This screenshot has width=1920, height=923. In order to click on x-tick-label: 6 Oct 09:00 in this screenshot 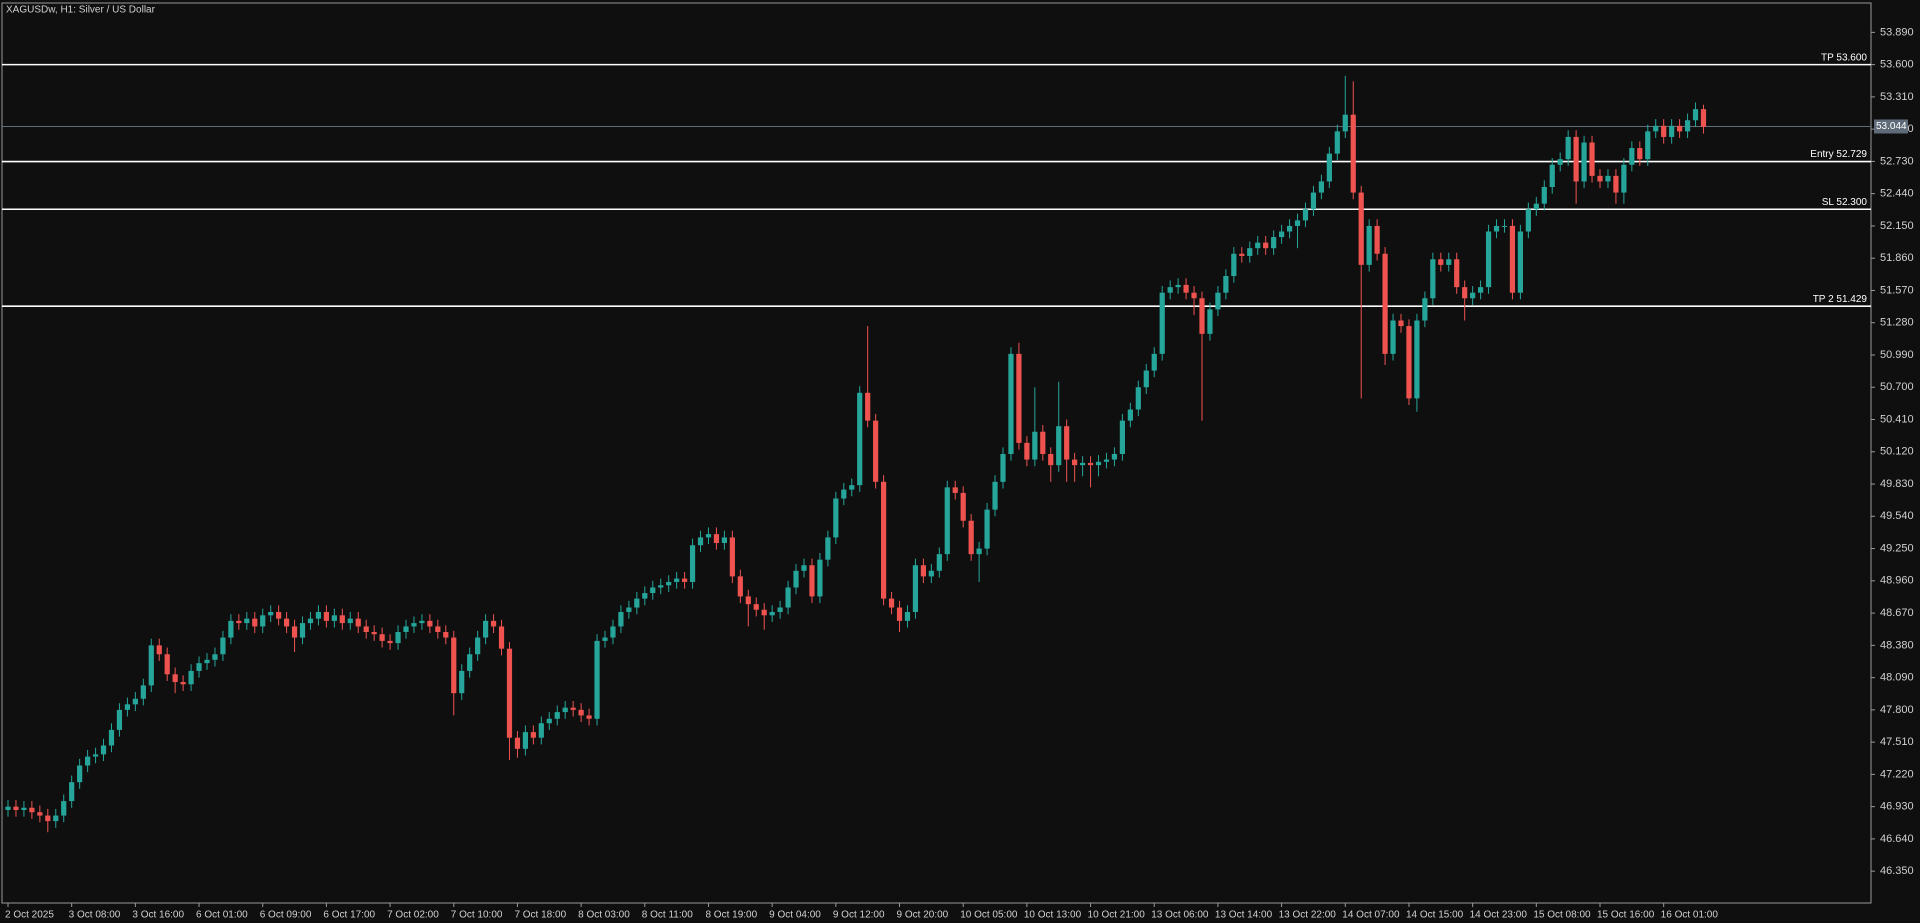, I will do `click(286, 915)`.